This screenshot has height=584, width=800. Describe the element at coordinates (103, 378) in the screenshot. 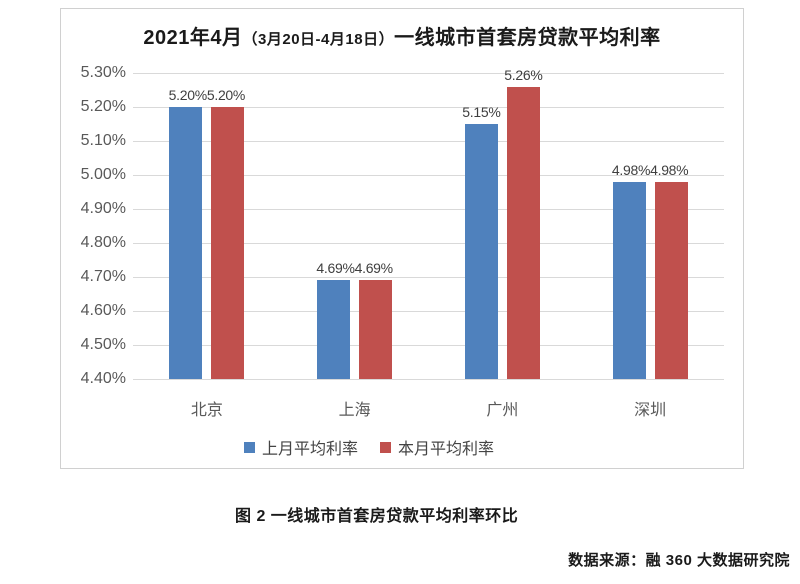

I see `y-axis-tick-label: 4.40%` at that location.